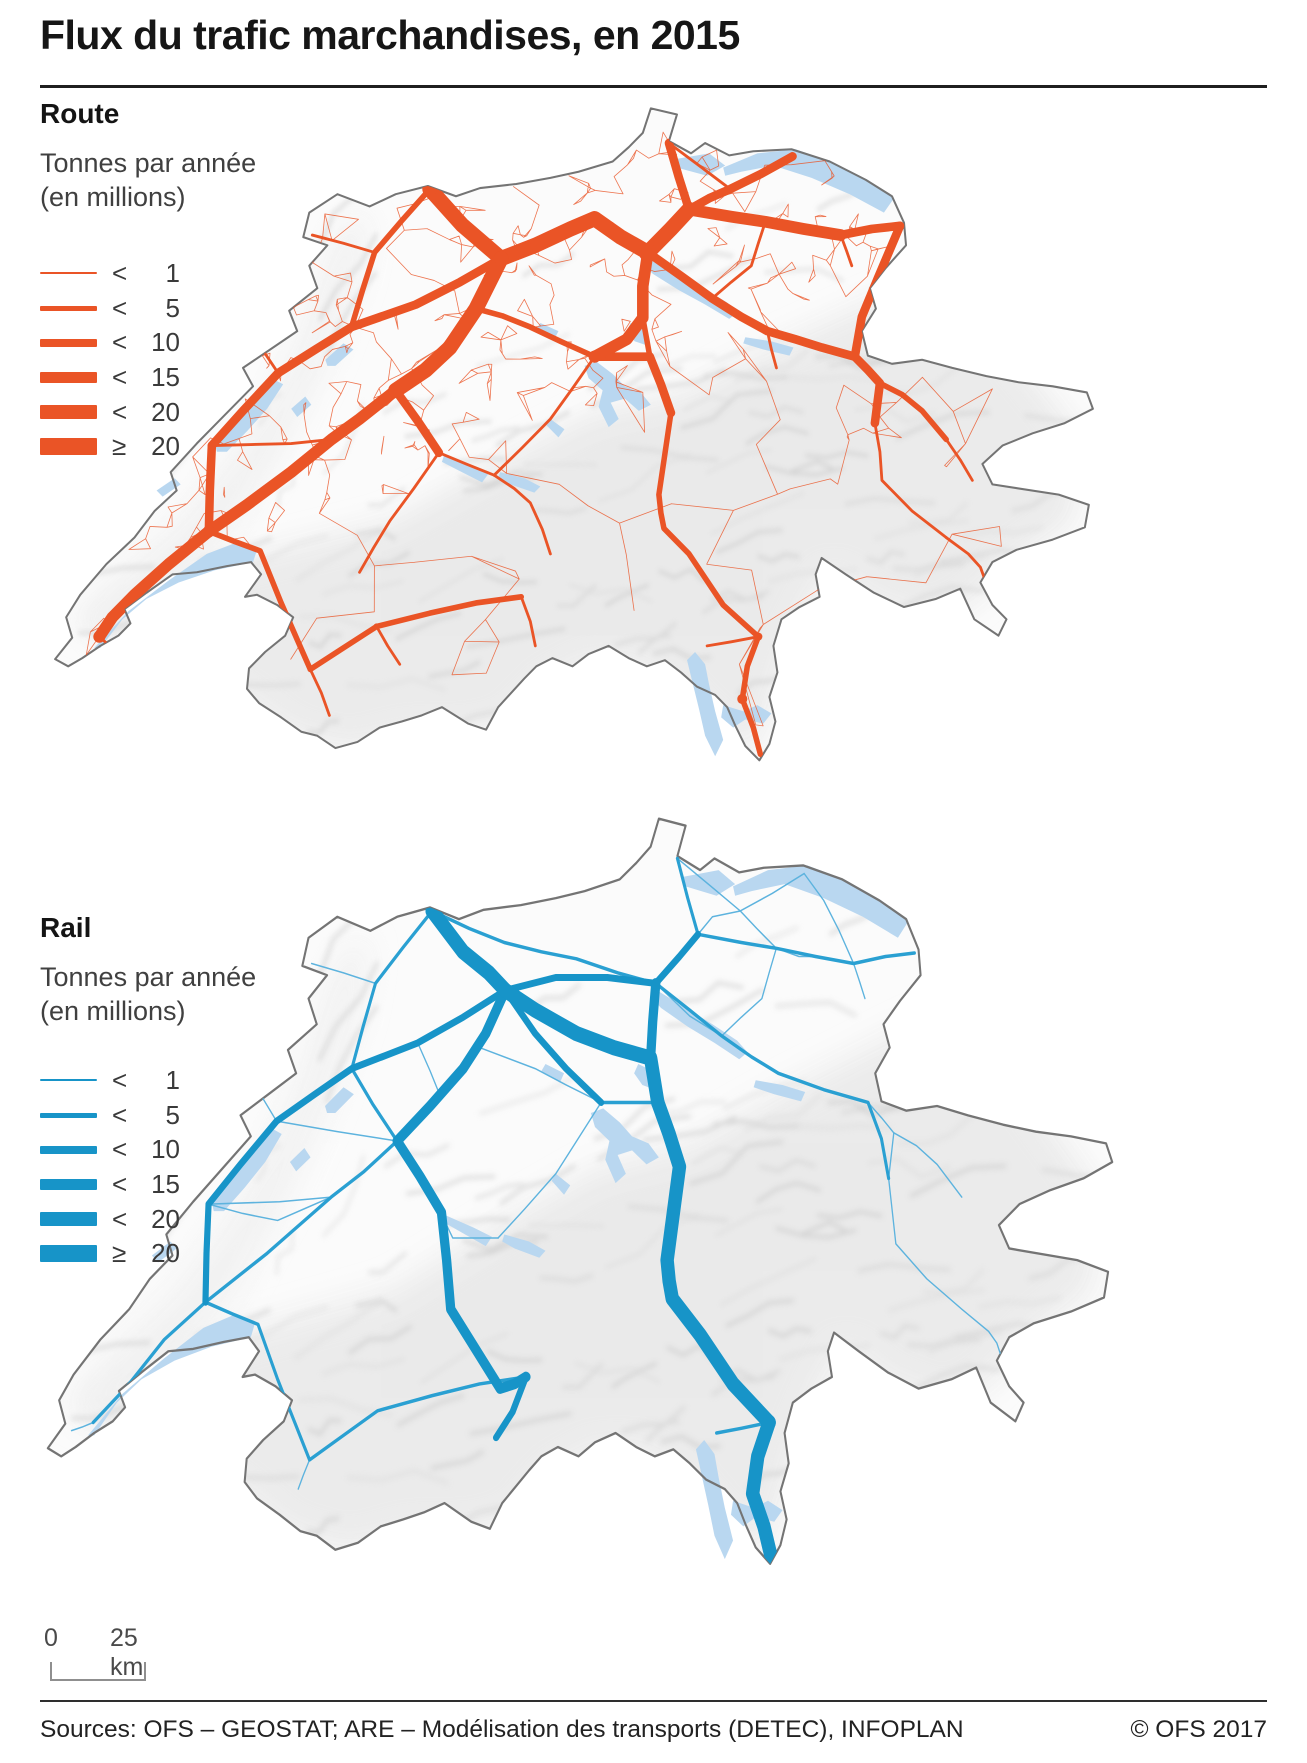 Image resolution: width=1307 pixels, height=1763 pixels. What do you see at coordinates (148, 994) in the screenshot?
I see `rail-legend-title: Tonnes par année (en millions)` at bounding box center [148, 994].